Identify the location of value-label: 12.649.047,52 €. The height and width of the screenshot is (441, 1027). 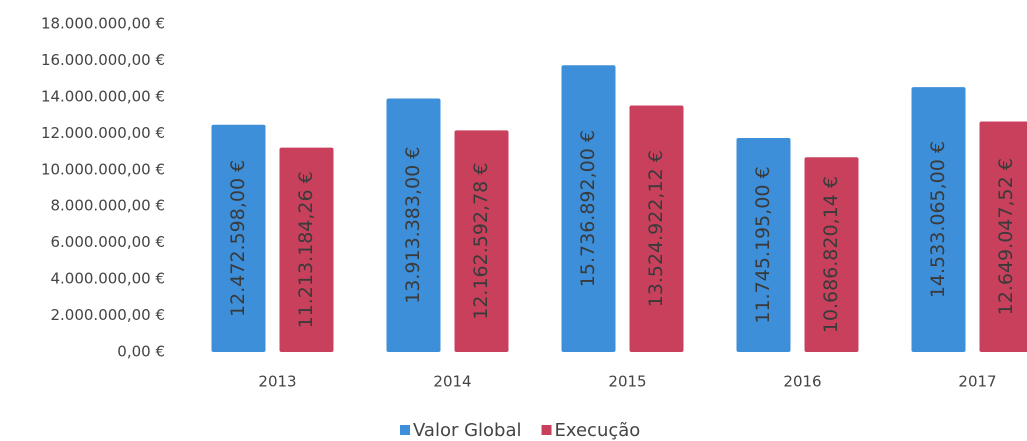
(1006, 236).